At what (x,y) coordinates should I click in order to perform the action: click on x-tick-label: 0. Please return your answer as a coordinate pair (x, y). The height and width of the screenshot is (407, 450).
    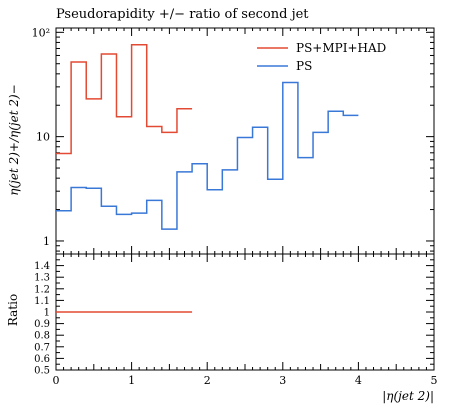
    Looking at the image, I should click on (56, 380).